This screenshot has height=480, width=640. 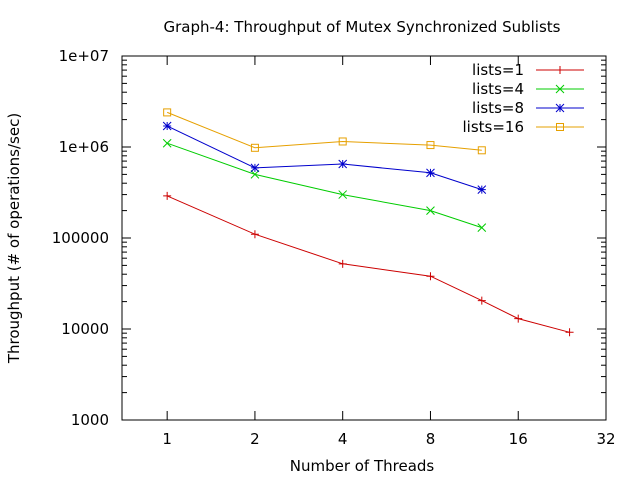 I want to click on y-tick-label: 100000, so click(x=80, y=238).